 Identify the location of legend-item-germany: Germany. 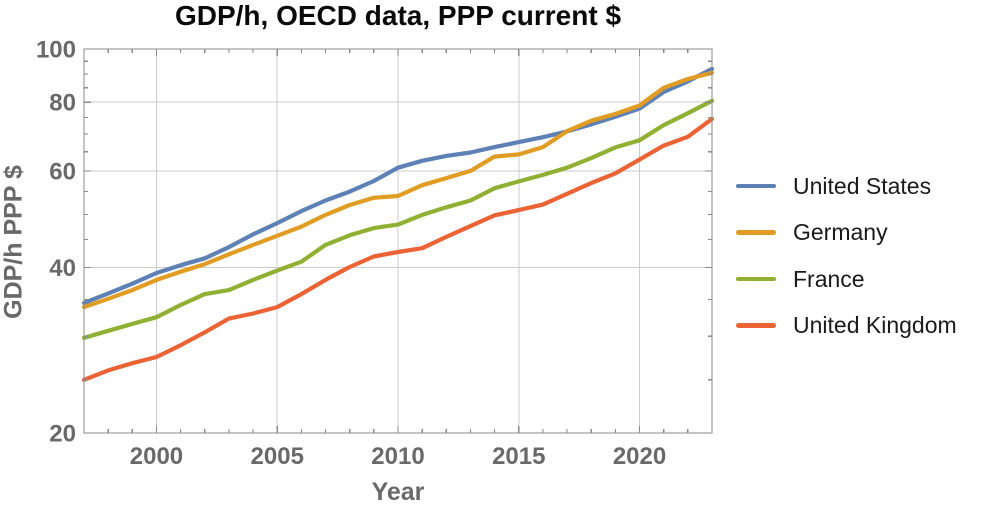
(846, 233).